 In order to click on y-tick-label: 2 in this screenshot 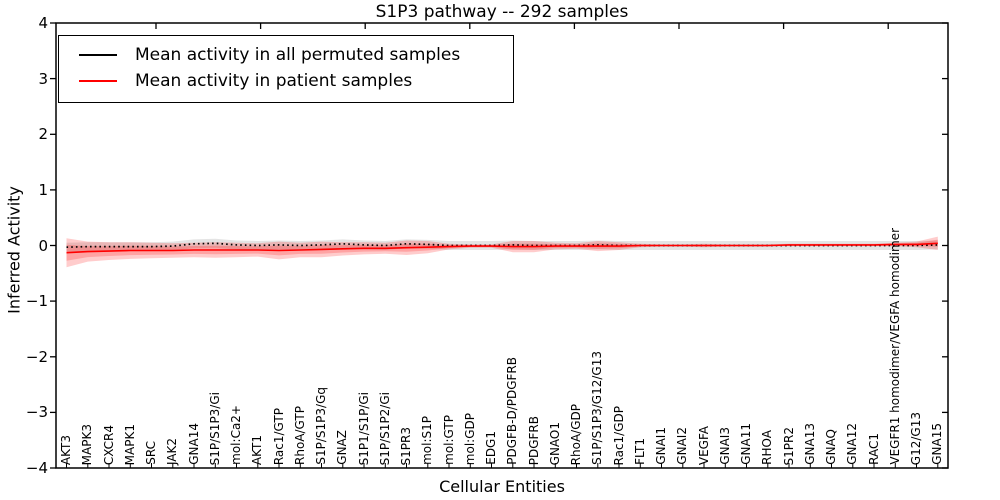, I will do `click(43, 134)`.